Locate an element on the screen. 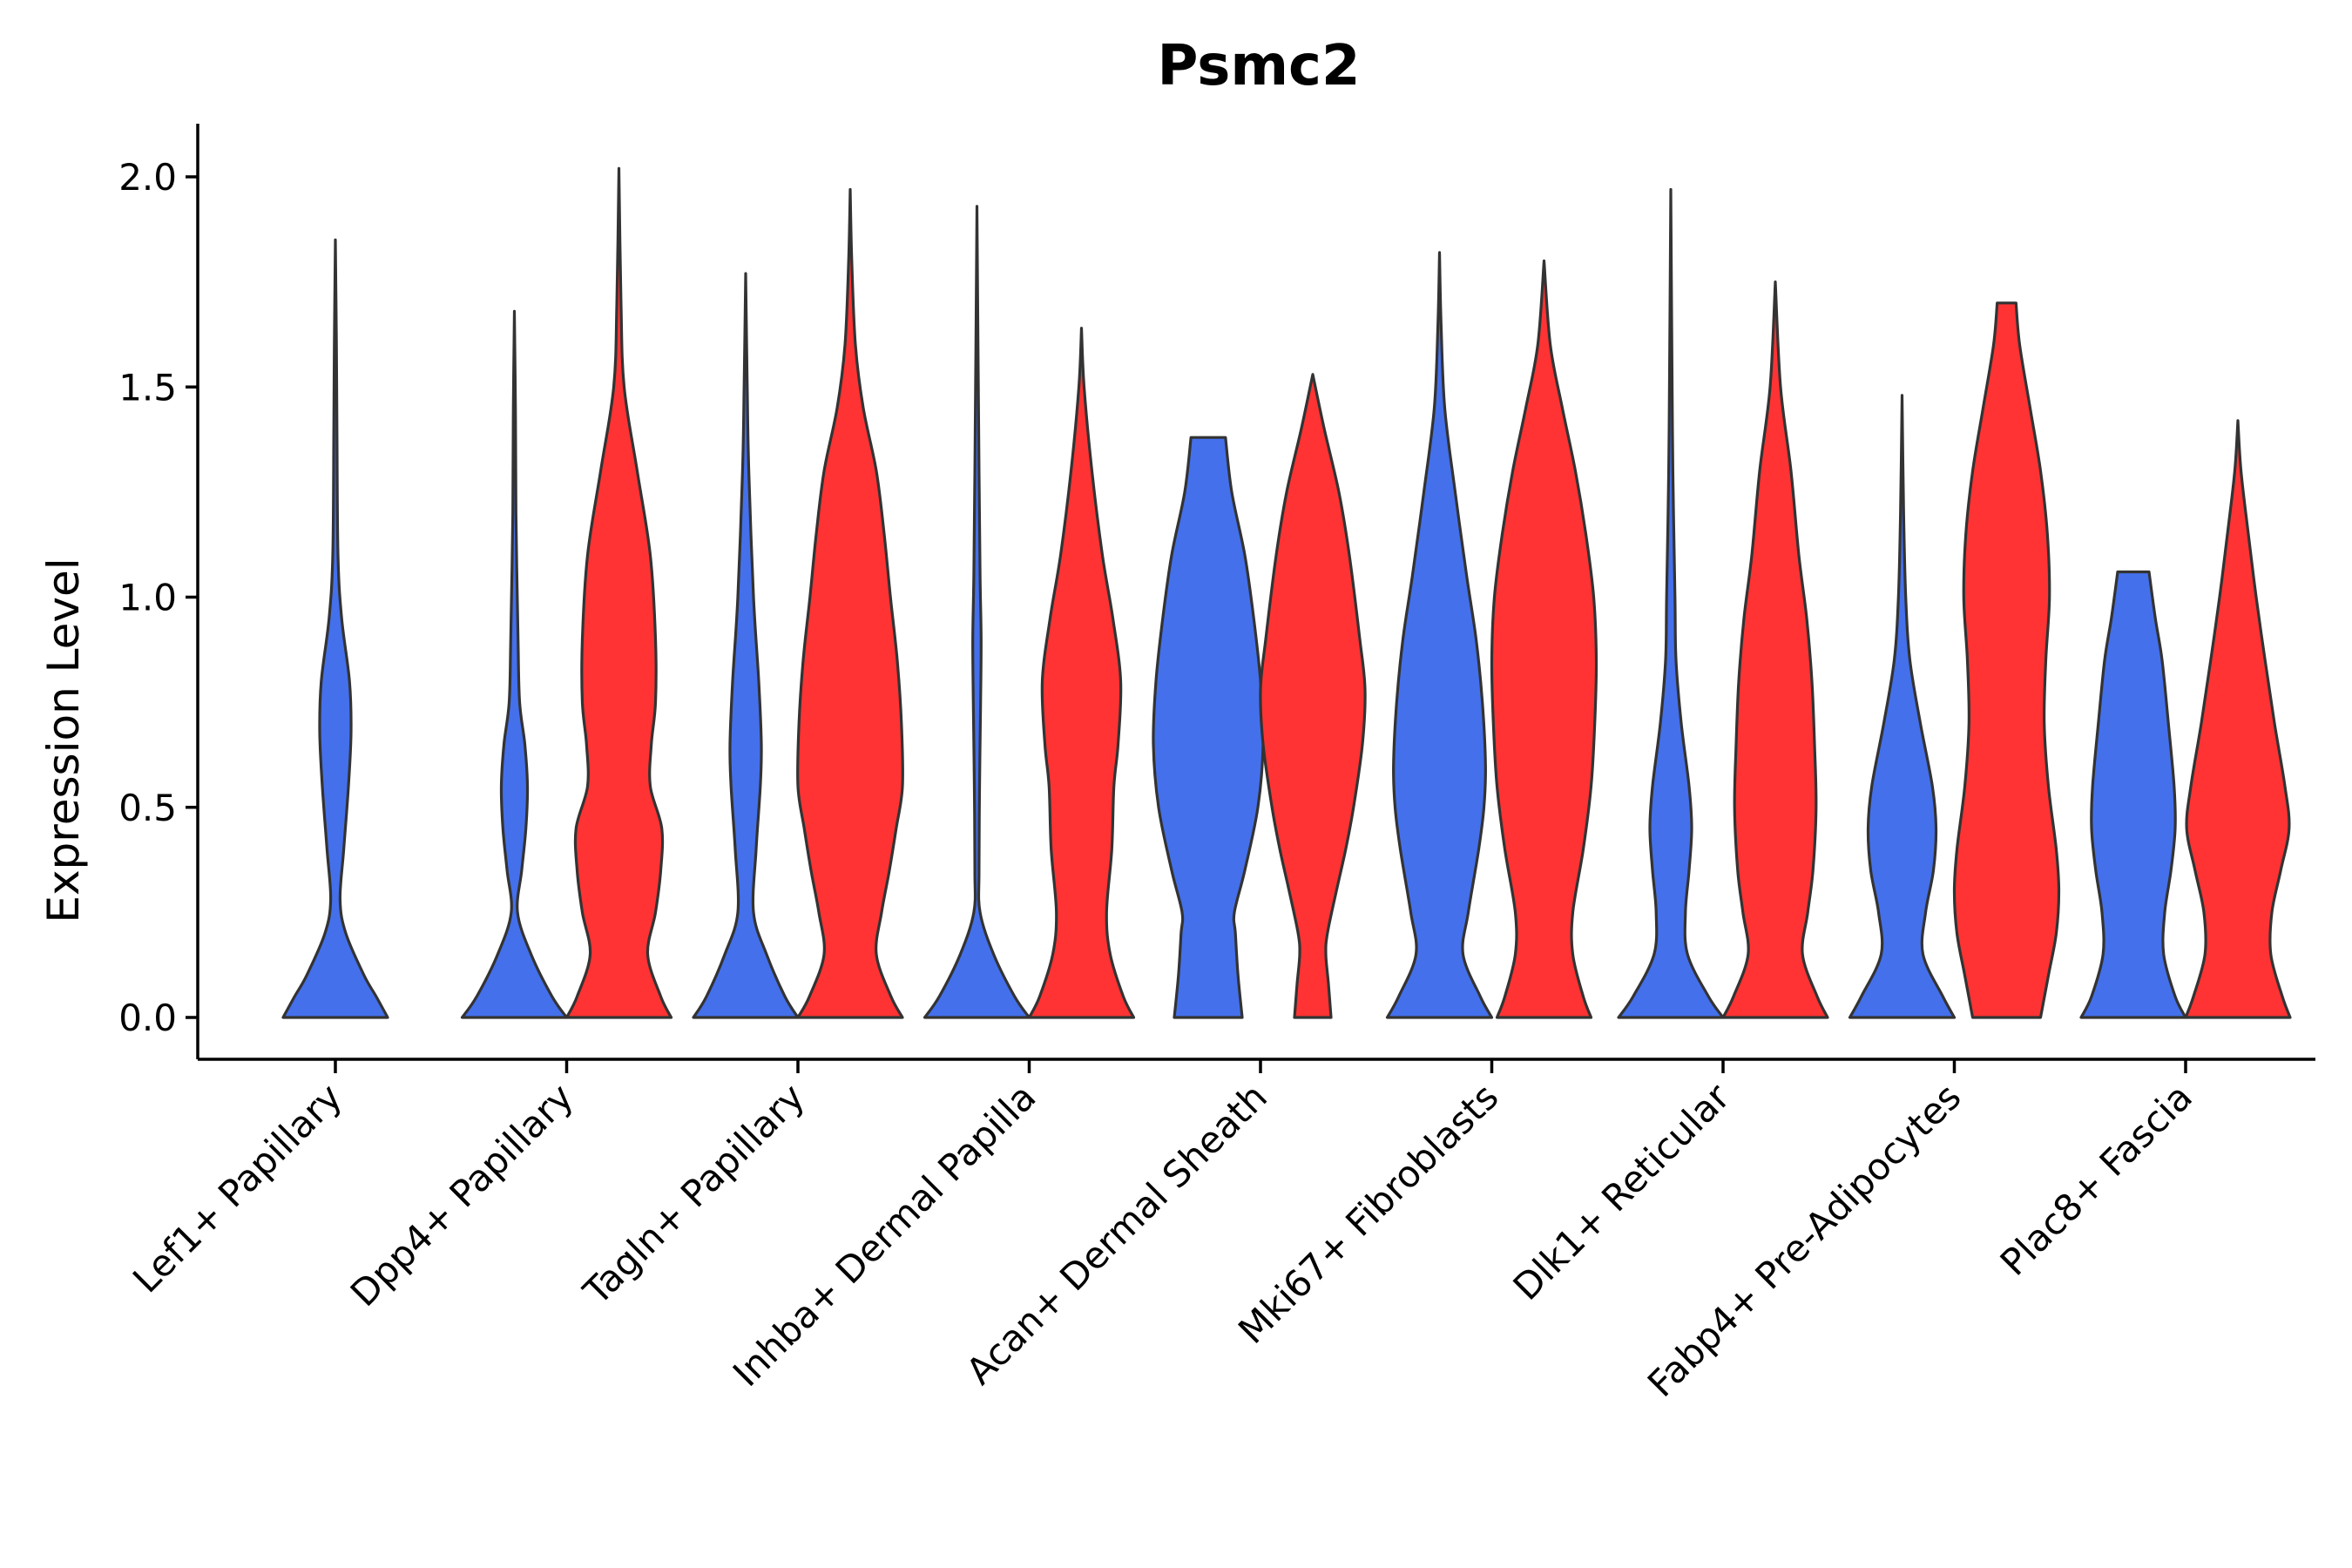 The image size is (2352, 1568). y-axis-label: Expression Level is located at coordinates (64, 741).